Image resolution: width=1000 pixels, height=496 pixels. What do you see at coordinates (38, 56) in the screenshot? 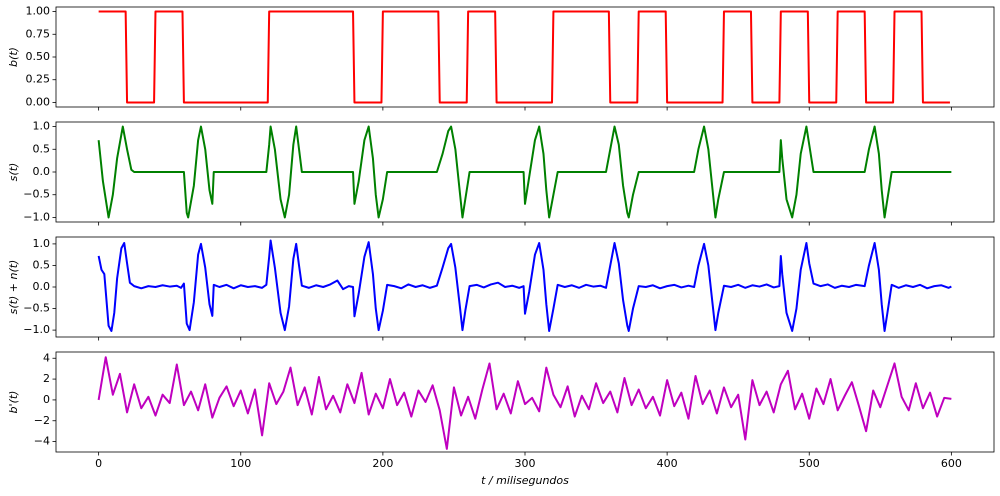
I see `y-tick-label: 0.50` at bounding box center [38, 56].